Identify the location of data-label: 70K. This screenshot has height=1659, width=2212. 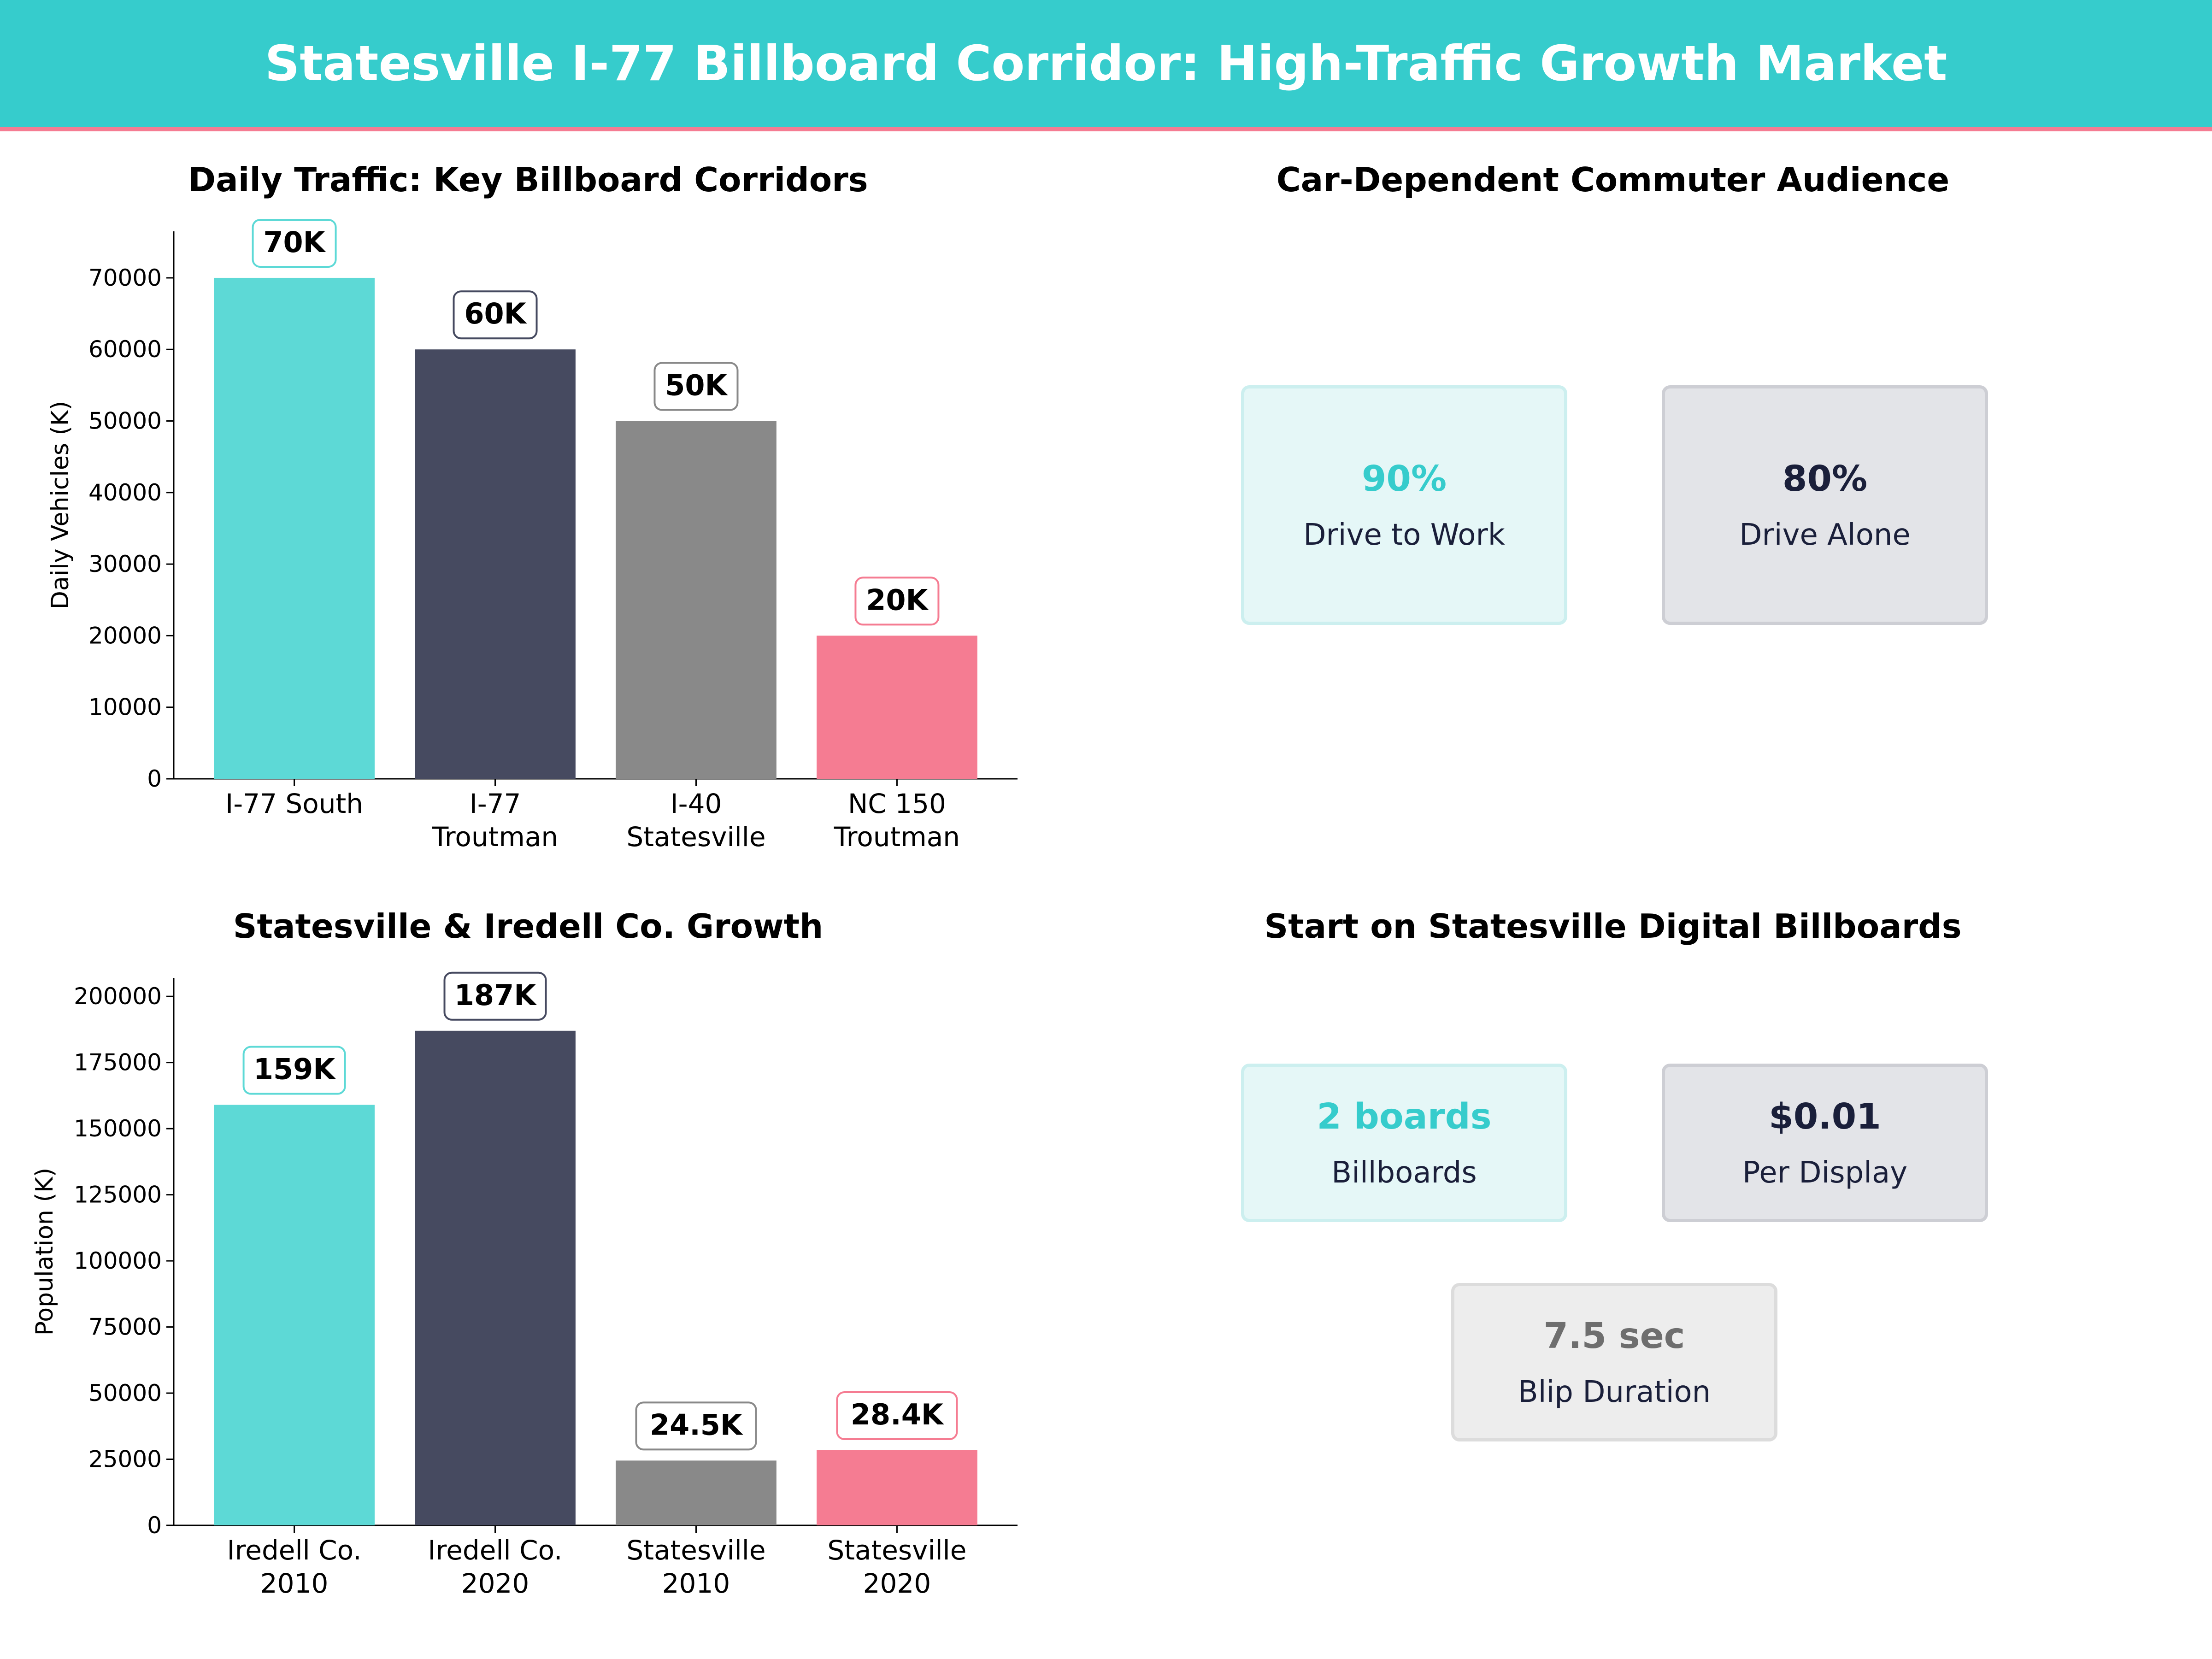
(294, 242).